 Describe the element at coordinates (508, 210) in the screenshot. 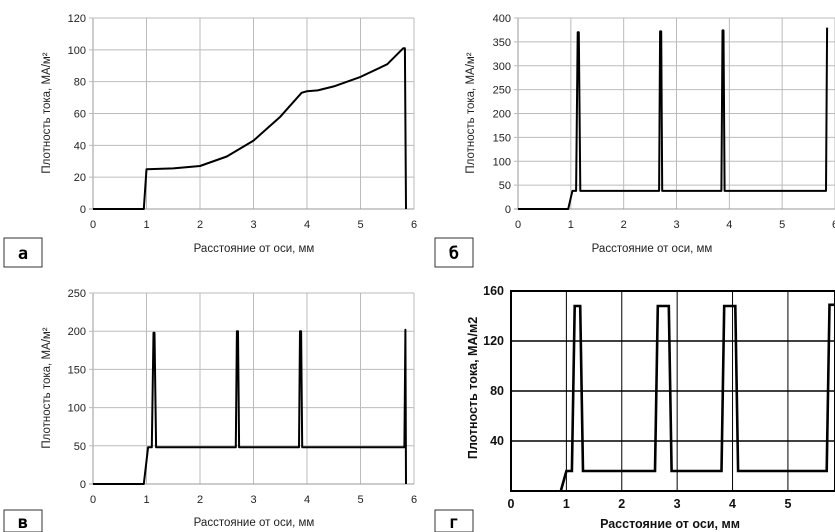

I see `b-y-tick-label: 0` at that location.